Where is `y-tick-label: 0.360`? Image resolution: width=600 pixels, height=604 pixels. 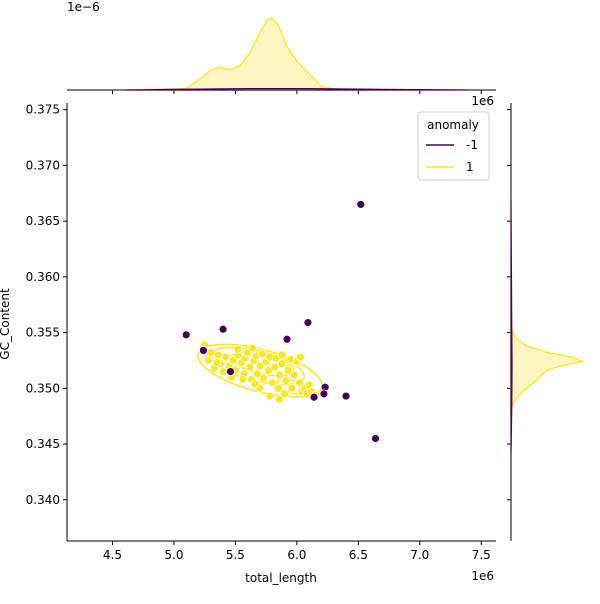 y-tick-label: 0.360 is located at coordinates (43, 277).